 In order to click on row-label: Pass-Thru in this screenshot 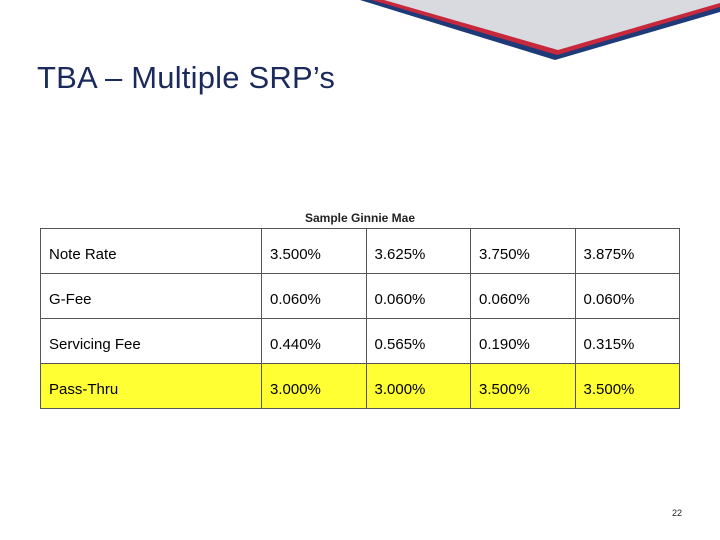, I will do `click(151, 386)`.